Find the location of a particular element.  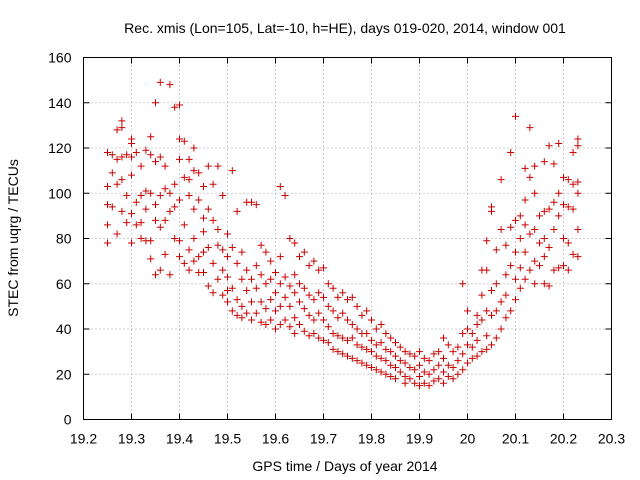

x-tick-label: 19.3 is located at coordinates (131, 439).